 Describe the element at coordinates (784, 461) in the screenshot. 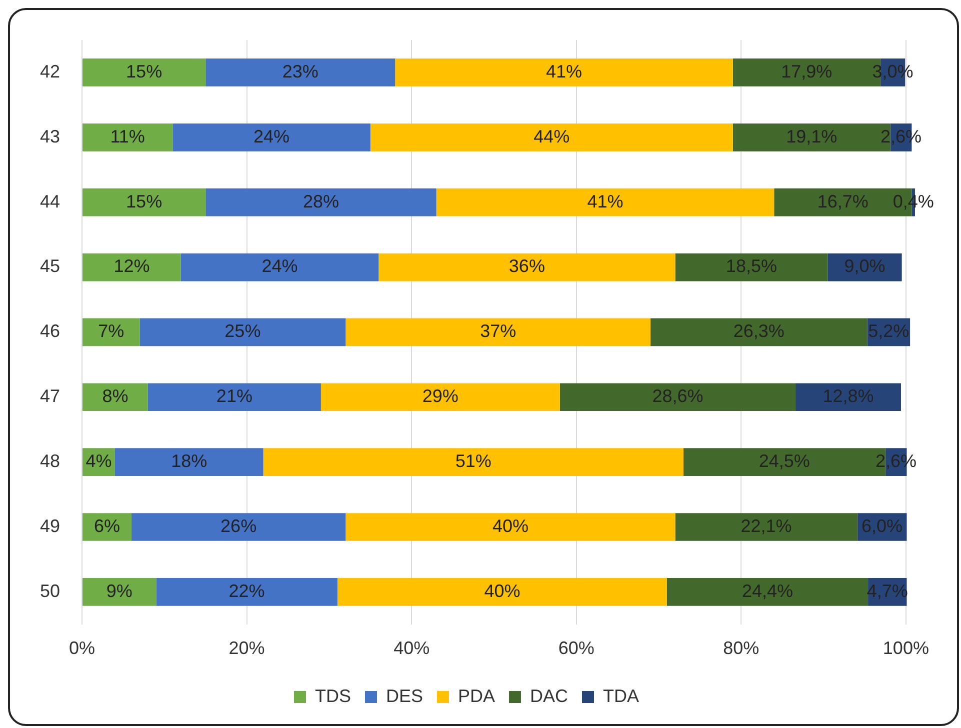

I see `data-label: 24,5%` at that location.